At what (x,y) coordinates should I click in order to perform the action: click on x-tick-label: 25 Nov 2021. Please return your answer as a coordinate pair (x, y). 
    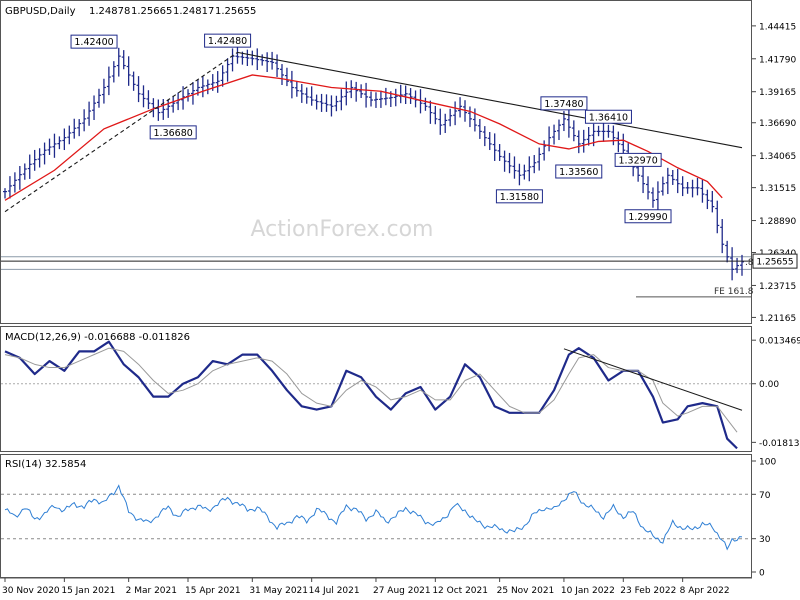
    Looking at the image, I should click on (526, 591).